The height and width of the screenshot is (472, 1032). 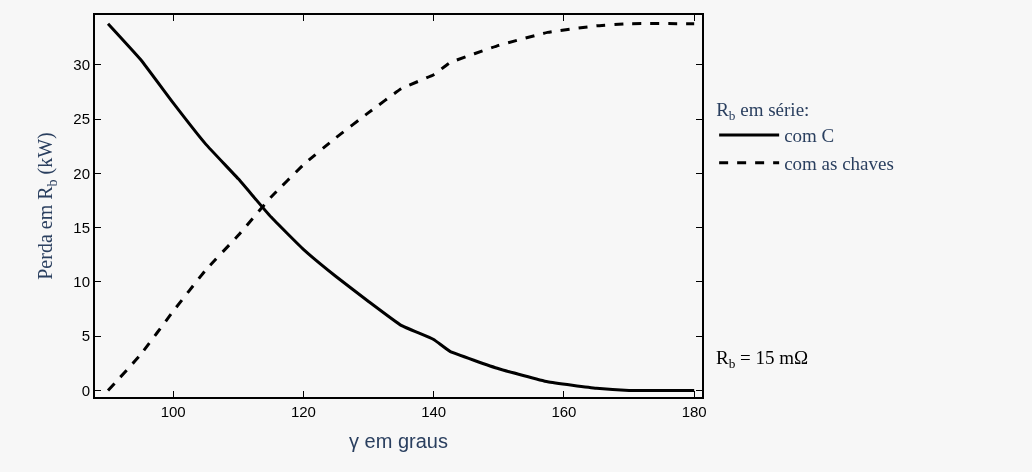 What do you see at coordinates (81, 119) in the screenshot?
I see `y-tick-label: 25` at bounding box center [81, 119].